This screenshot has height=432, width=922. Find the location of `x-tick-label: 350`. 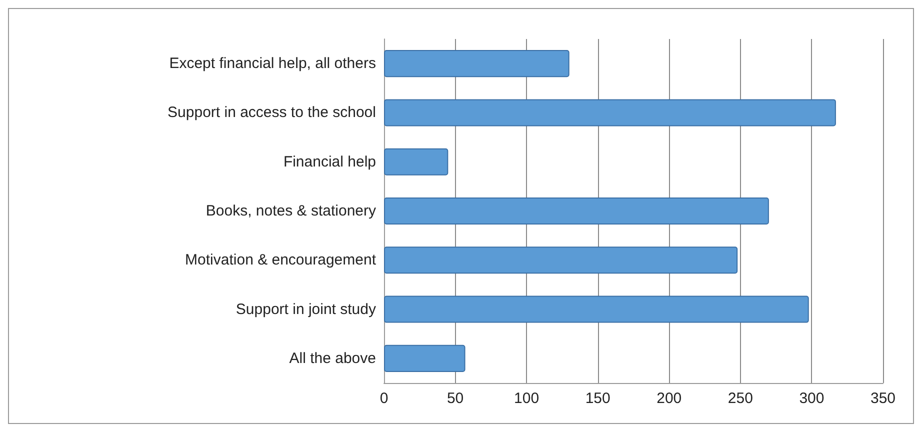

x-tick-label: 350 is located at coordinates (883, 398).